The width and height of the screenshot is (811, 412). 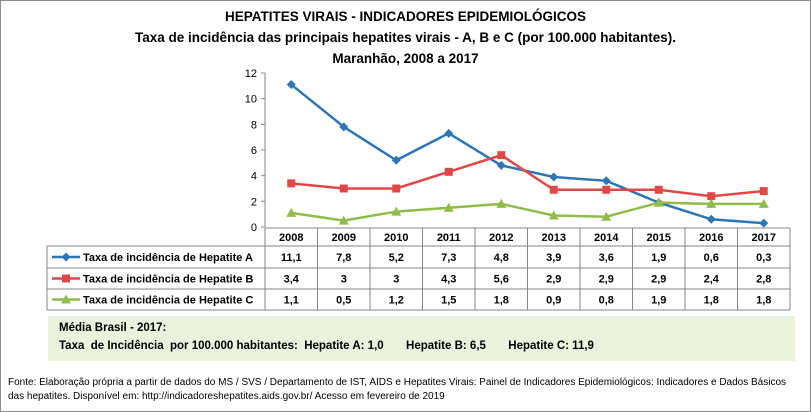 What do you see at coordinates (554, 238) in the screenshot?
I see `x-category-label: 2013` at bounding box center [554, 238].